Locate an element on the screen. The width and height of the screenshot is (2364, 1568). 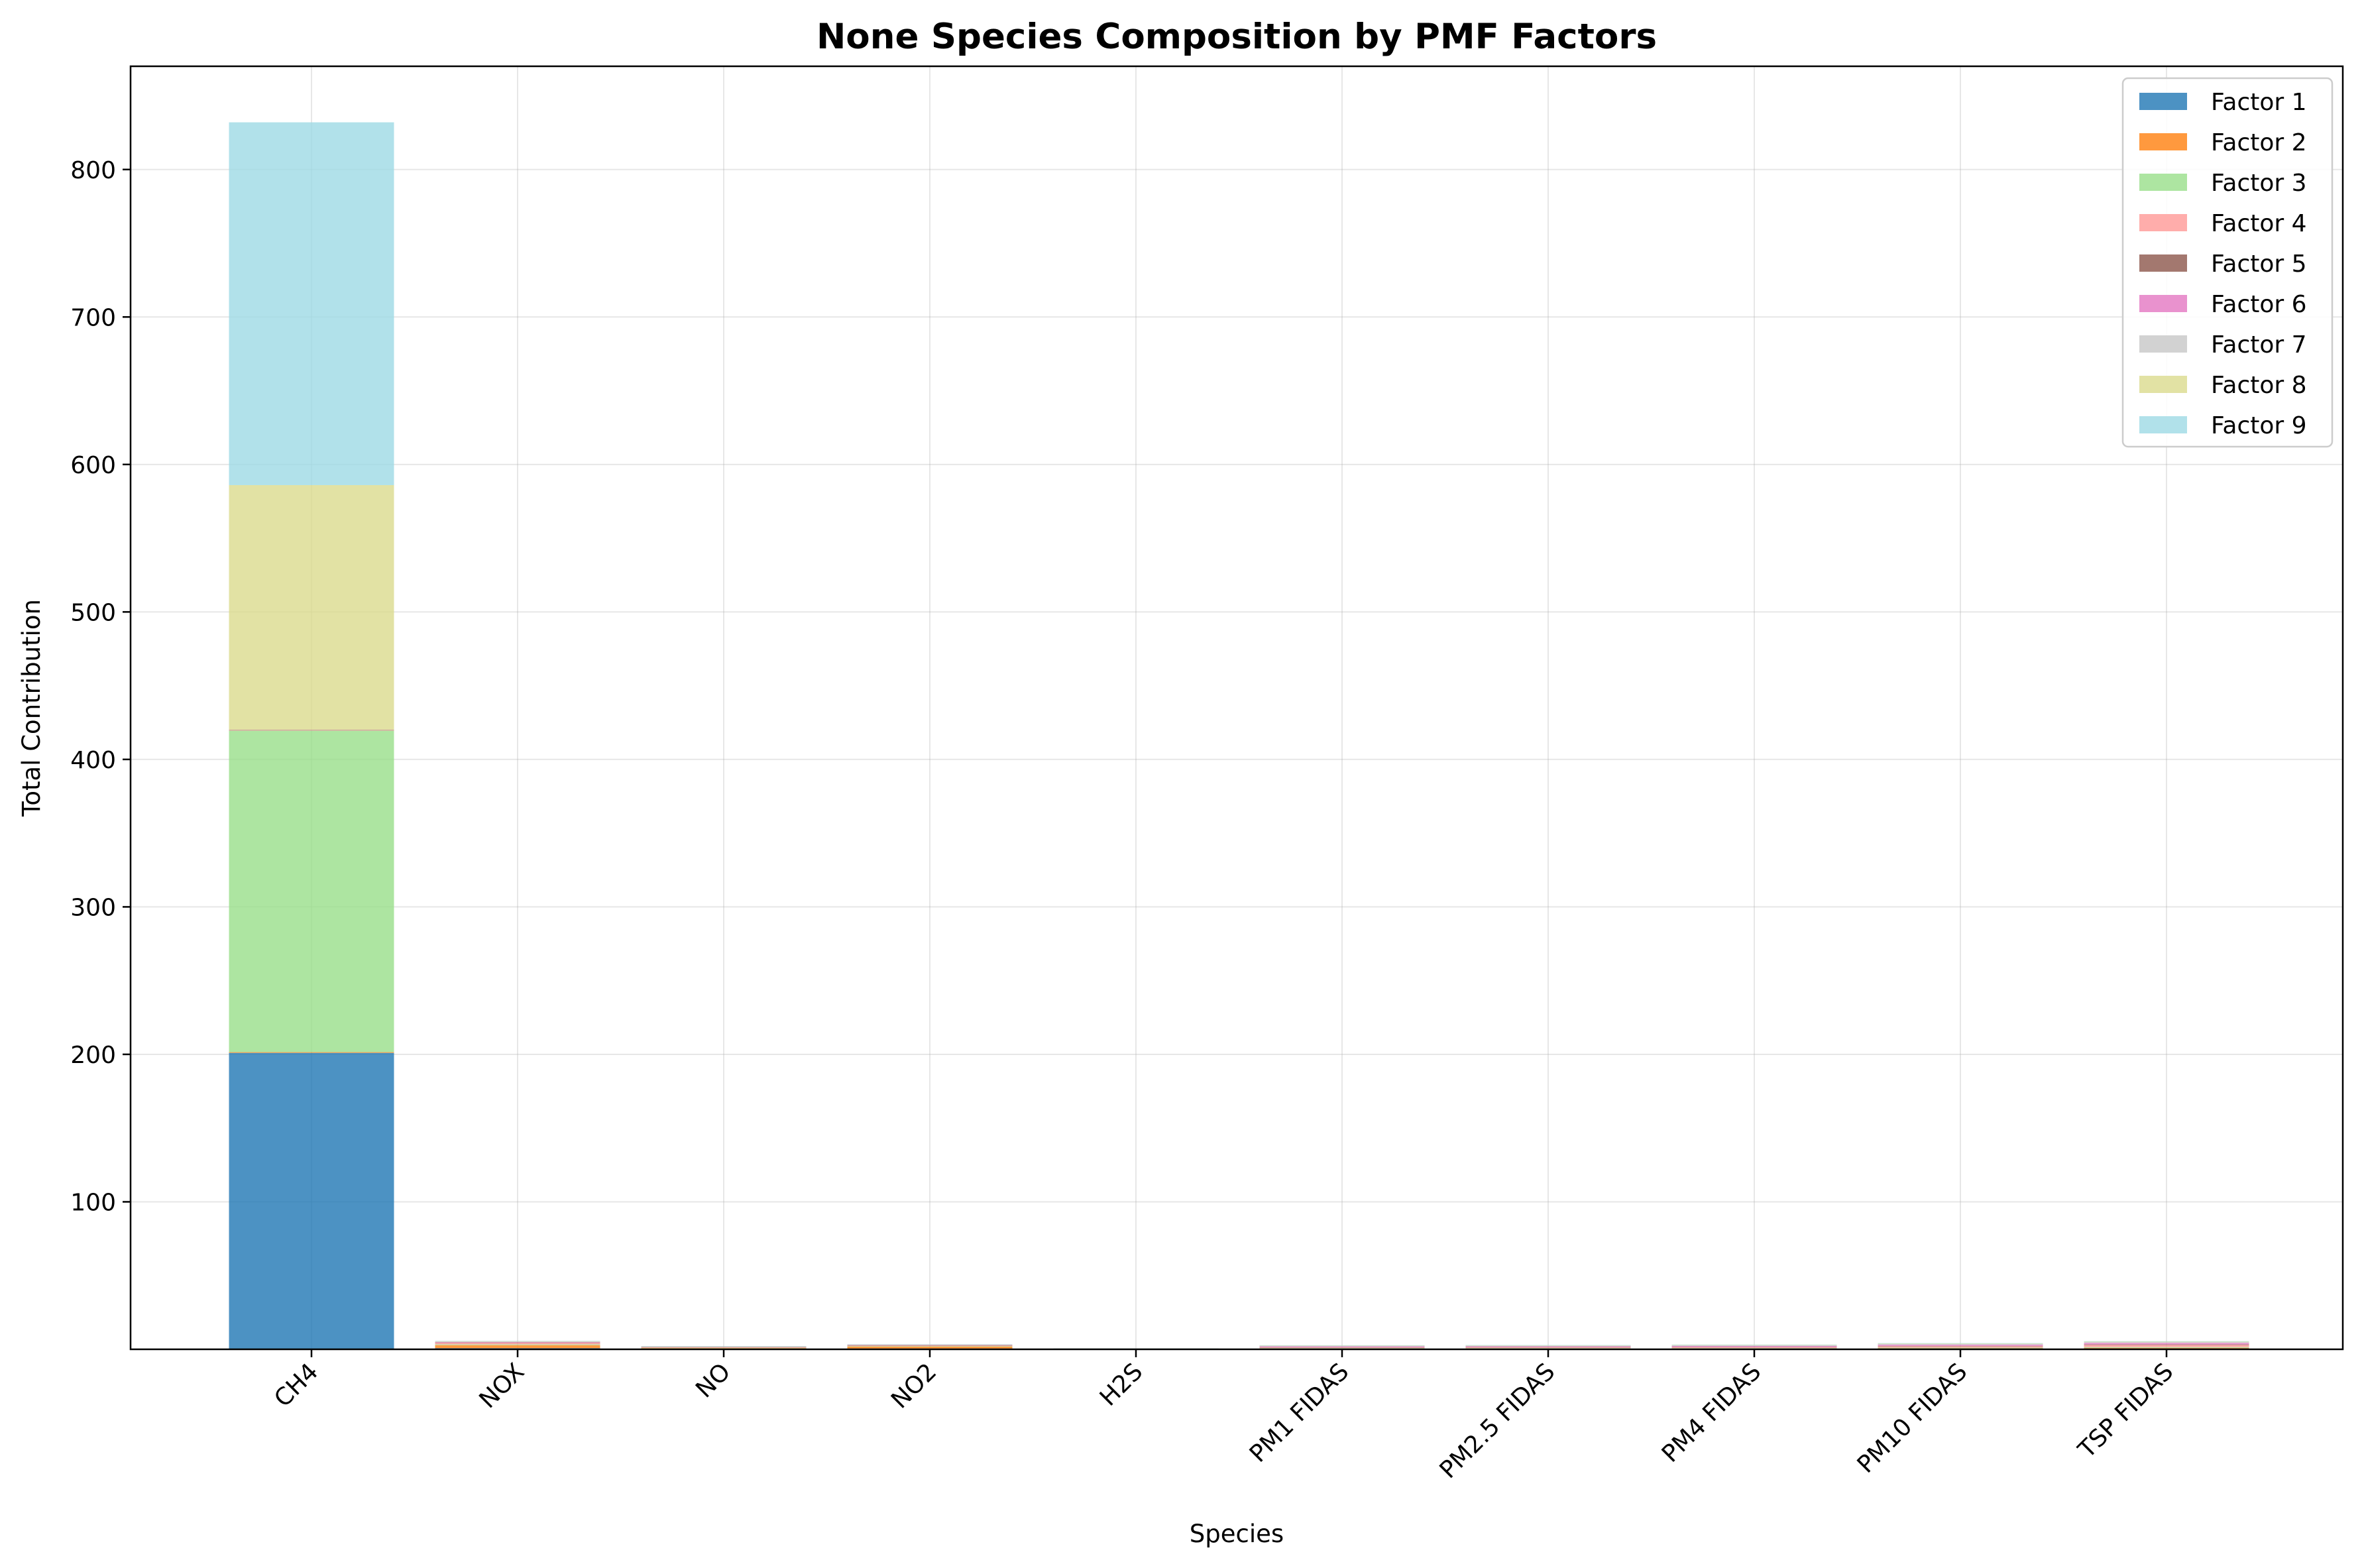
legend-label-factor-3: Factor 3 is located at coordinates (2259, 183).